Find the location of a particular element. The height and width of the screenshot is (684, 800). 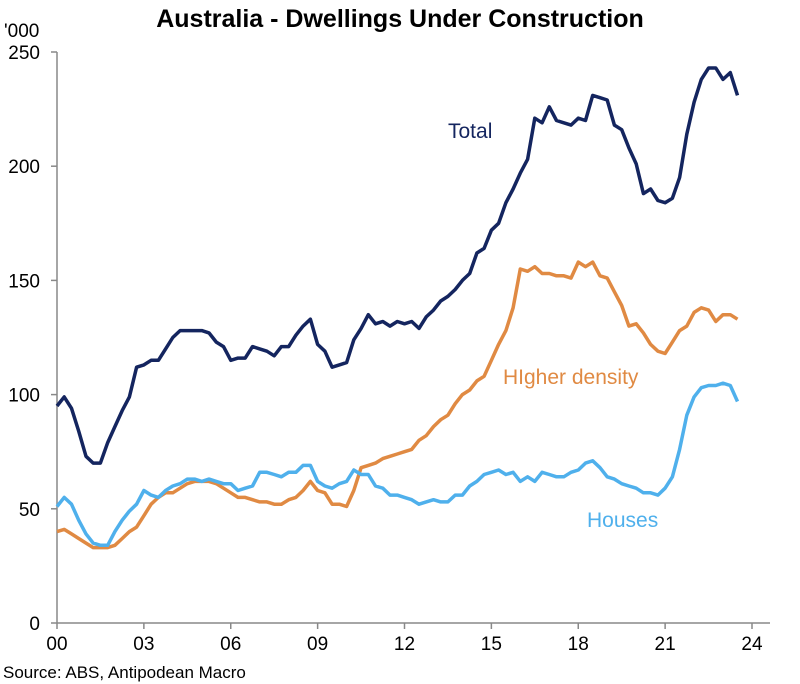

y-tick-label: 50 is located at coordinates (29, 510).